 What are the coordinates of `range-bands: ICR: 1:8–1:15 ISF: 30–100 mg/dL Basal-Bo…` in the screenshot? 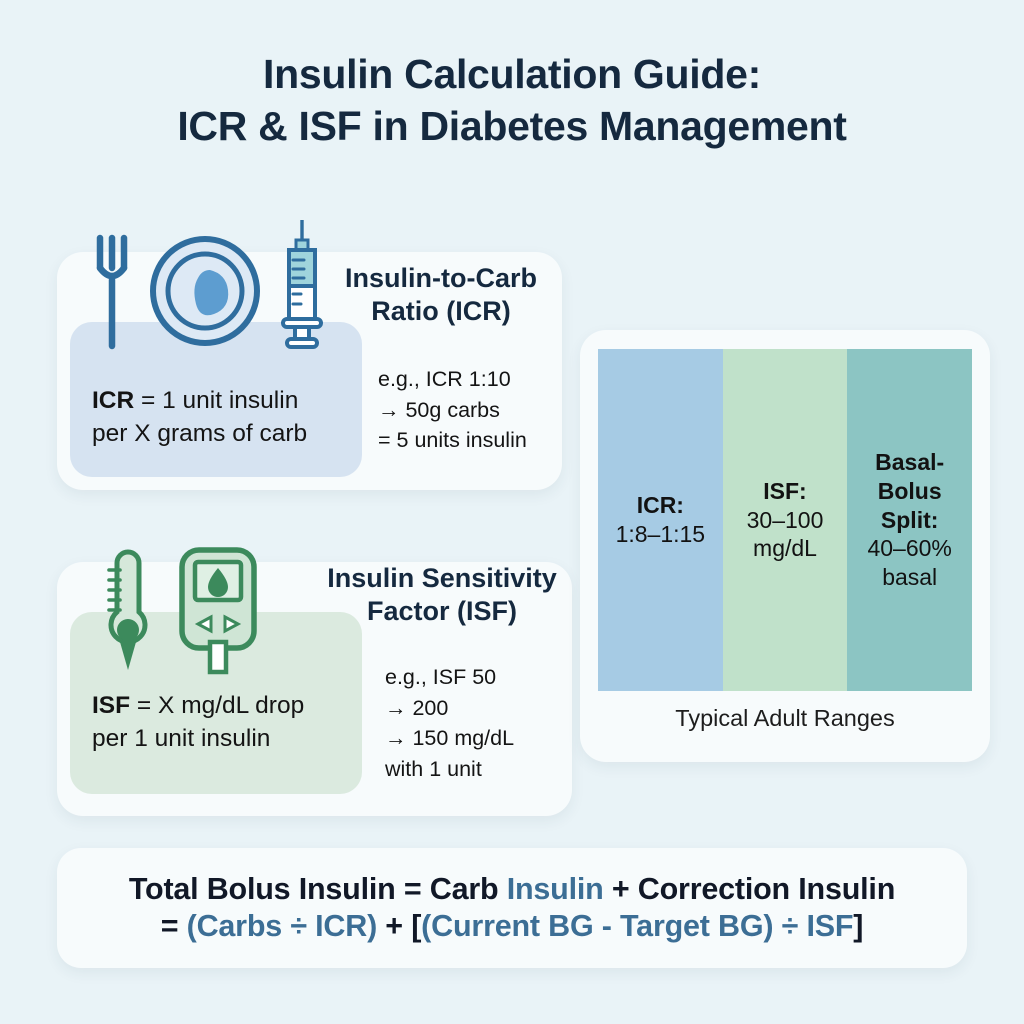 It's located at (785, 520).